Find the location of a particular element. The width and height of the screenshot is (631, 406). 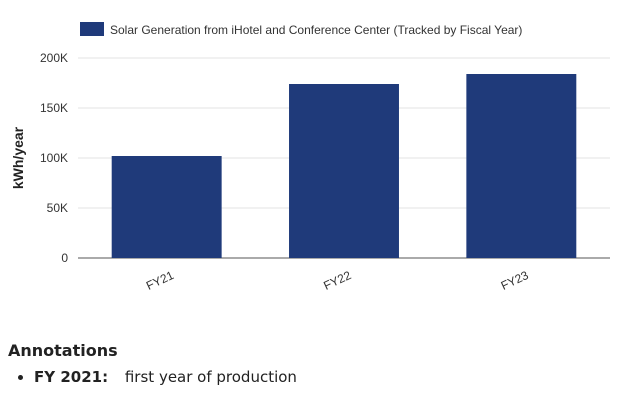

y-axis-ticks: 0 50K 100K 150K 200K is located at coordinates (54, 158).